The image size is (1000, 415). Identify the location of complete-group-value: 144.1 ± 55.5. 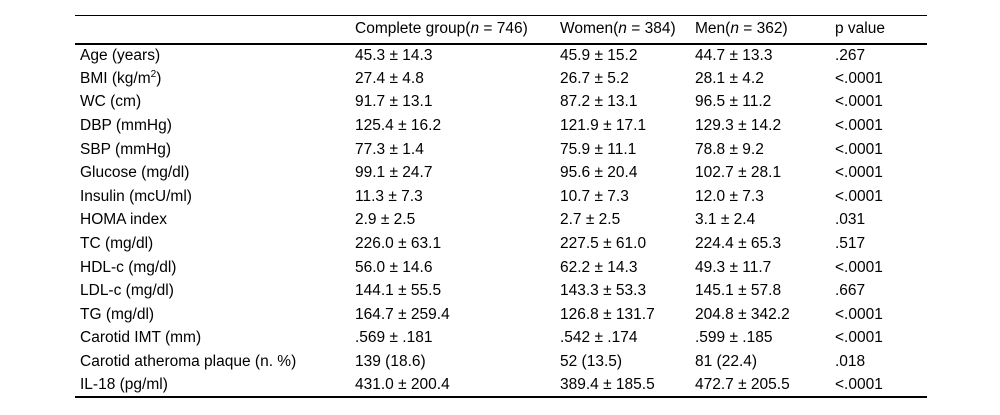
(457, 291).